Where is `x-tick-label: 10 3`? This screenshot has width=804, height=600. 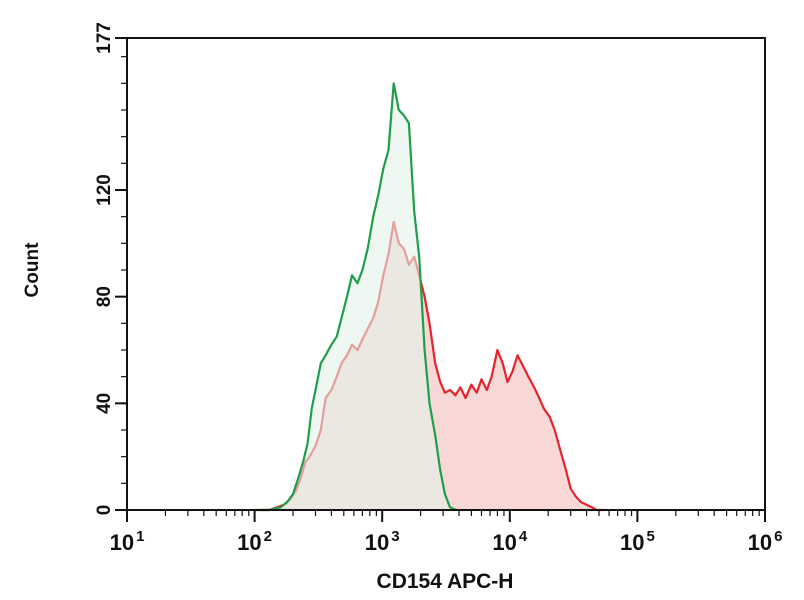
x-tick-label: 10 3 is located at coordinates (382, 541).